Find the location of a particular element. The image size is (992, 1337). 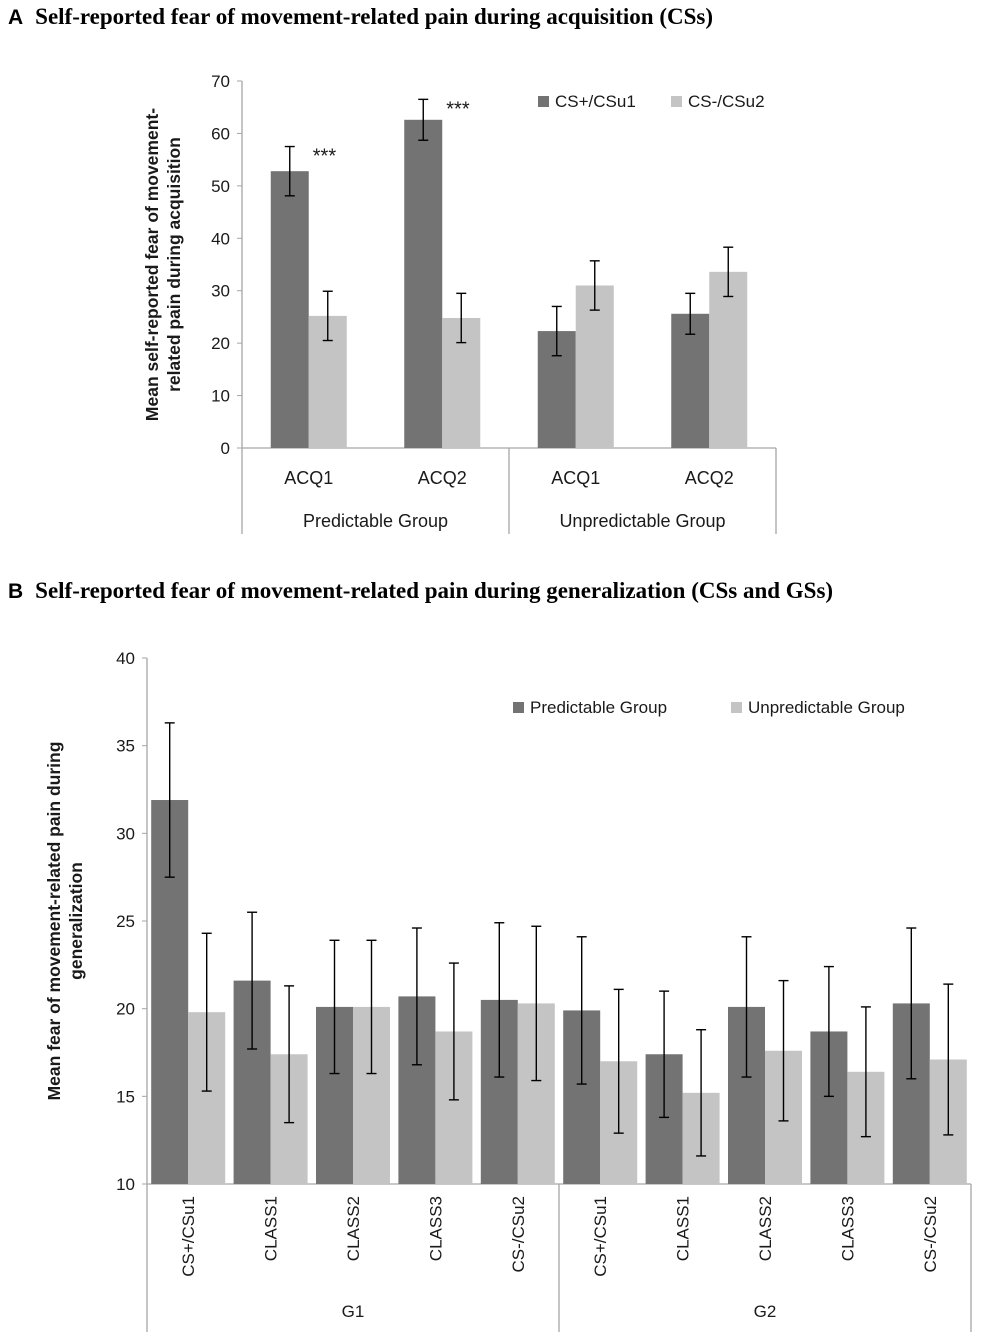

y-tick-label: 70 is located at coordinates (220, 81).